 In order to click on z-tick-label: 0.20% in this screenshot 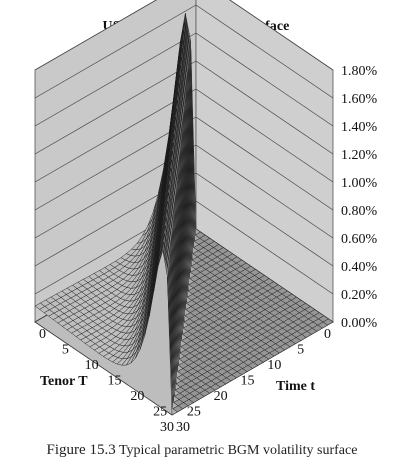, I will do `click(359, 295)`.